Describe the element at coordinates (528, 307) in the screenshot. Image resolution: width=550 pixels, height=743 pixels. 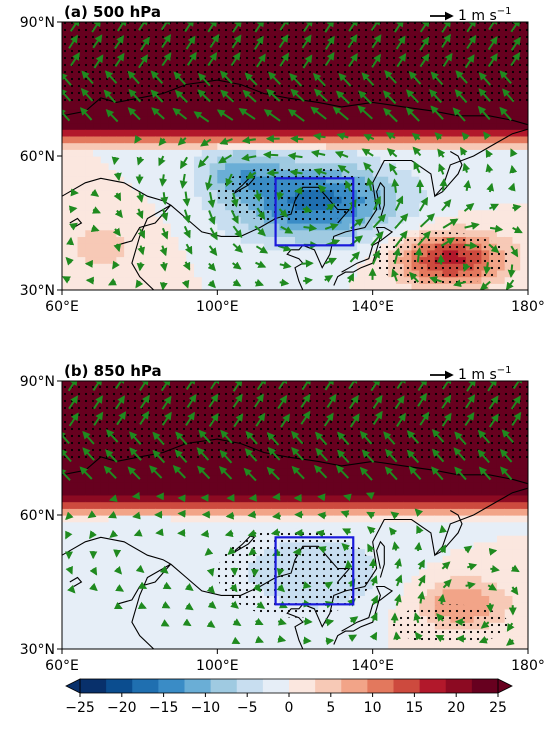
I see `x-tick-label-a: 180°` at that location.